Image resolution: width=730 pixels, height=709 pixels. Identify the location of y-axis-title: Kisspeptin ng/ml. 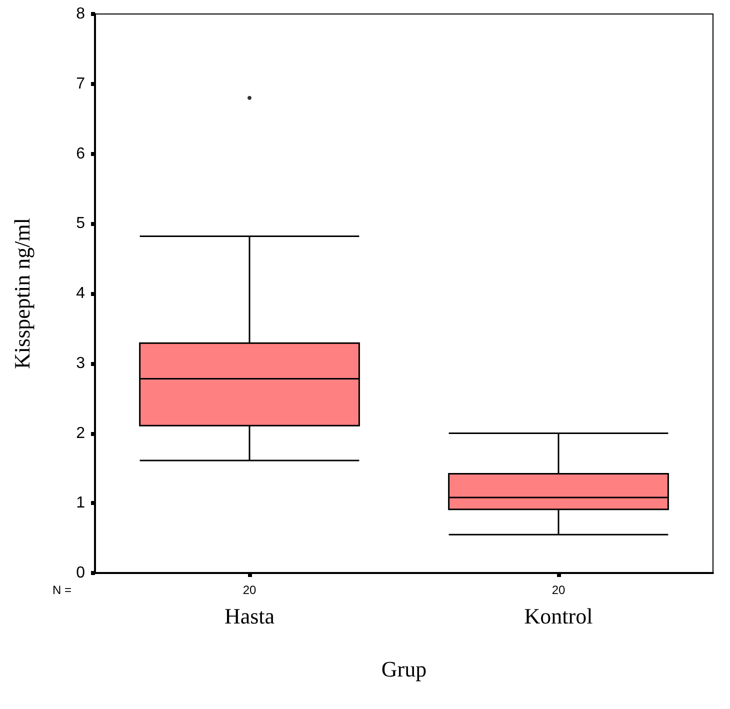
(22, 293).